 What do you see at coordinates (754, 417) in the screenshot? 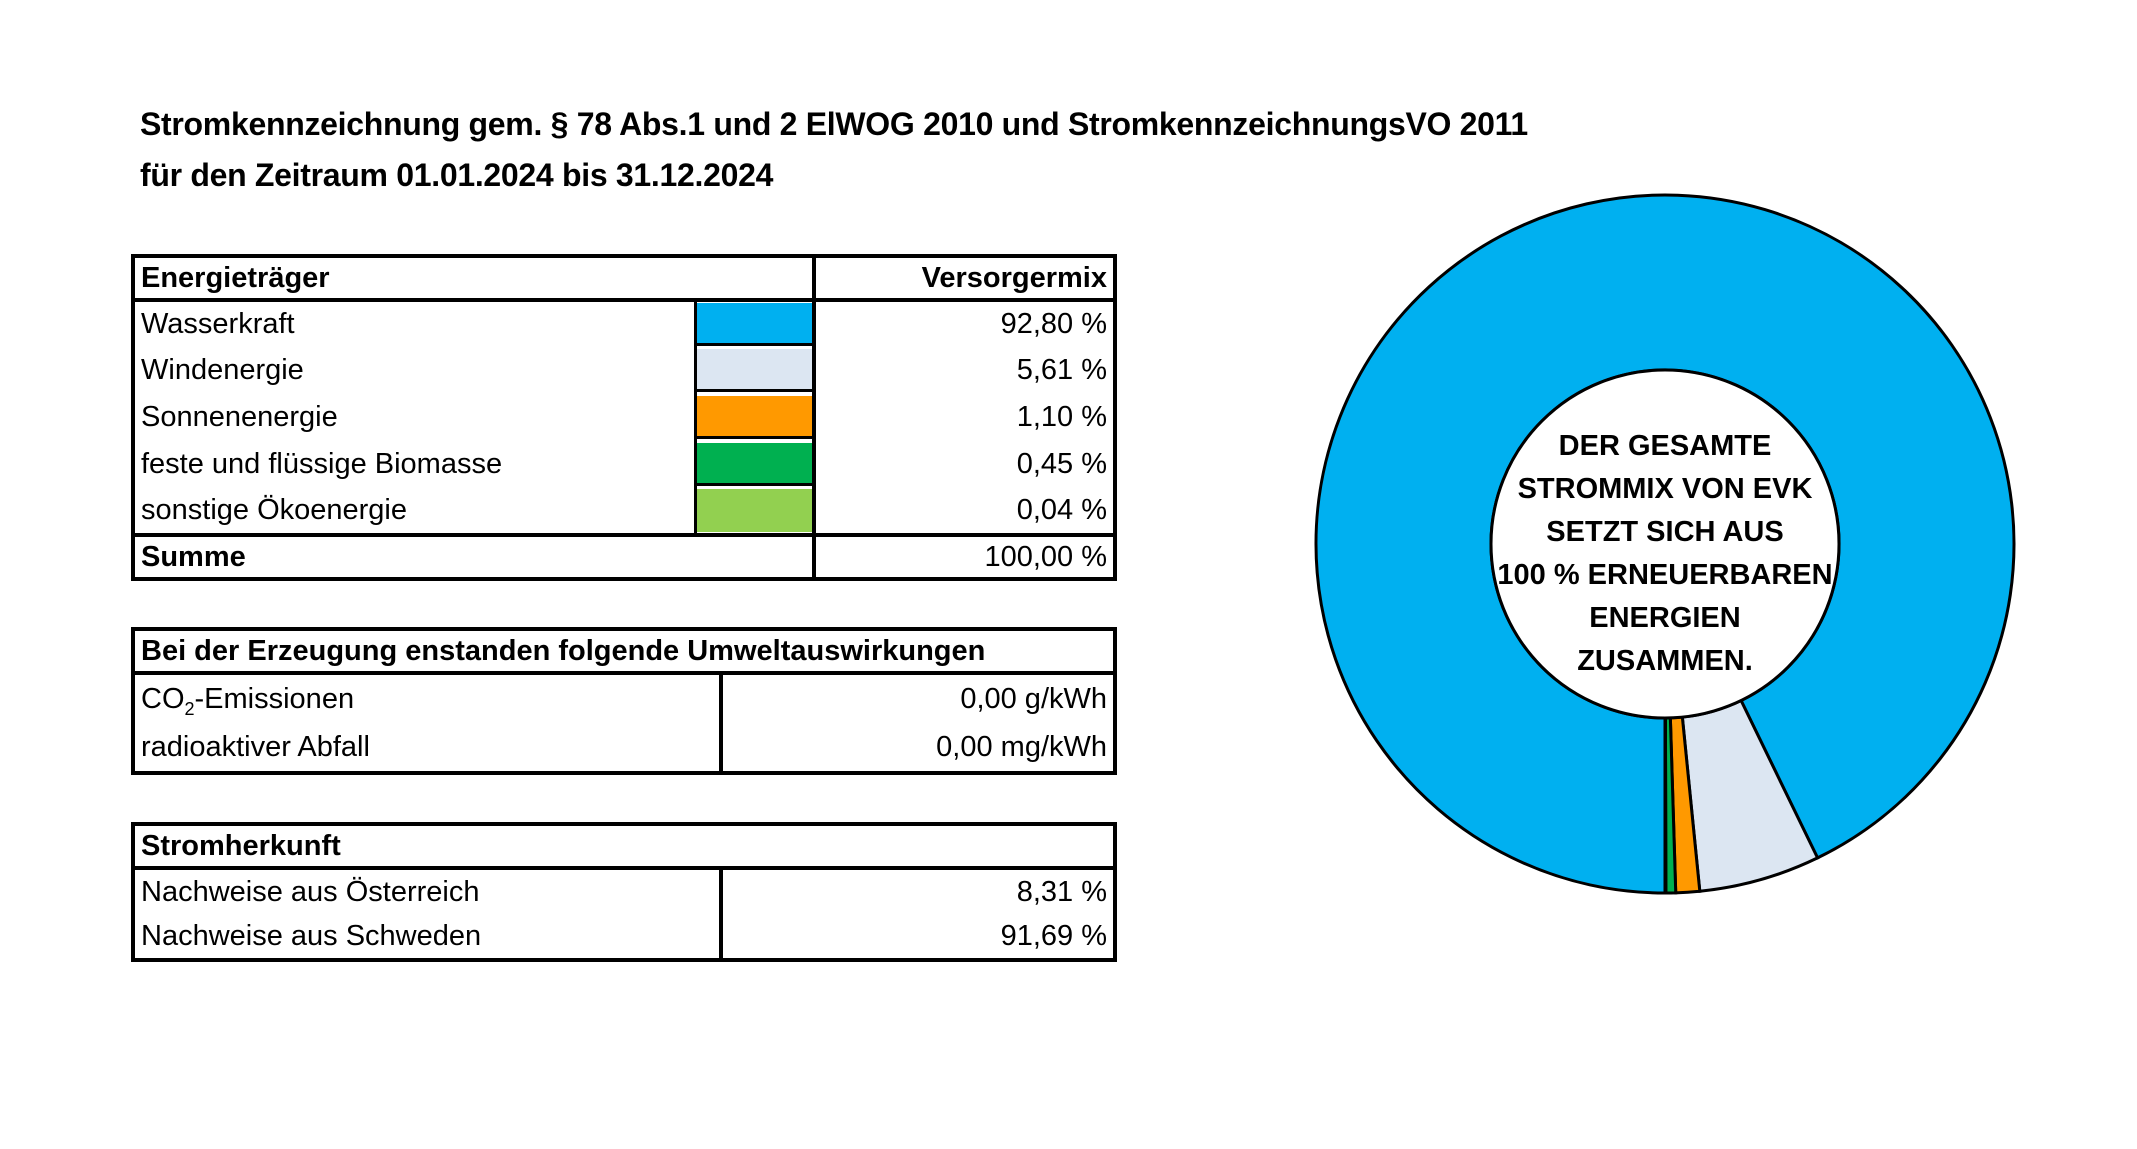
I see `color-swatch-sonnenenergie` at bounding box center [754, 417].